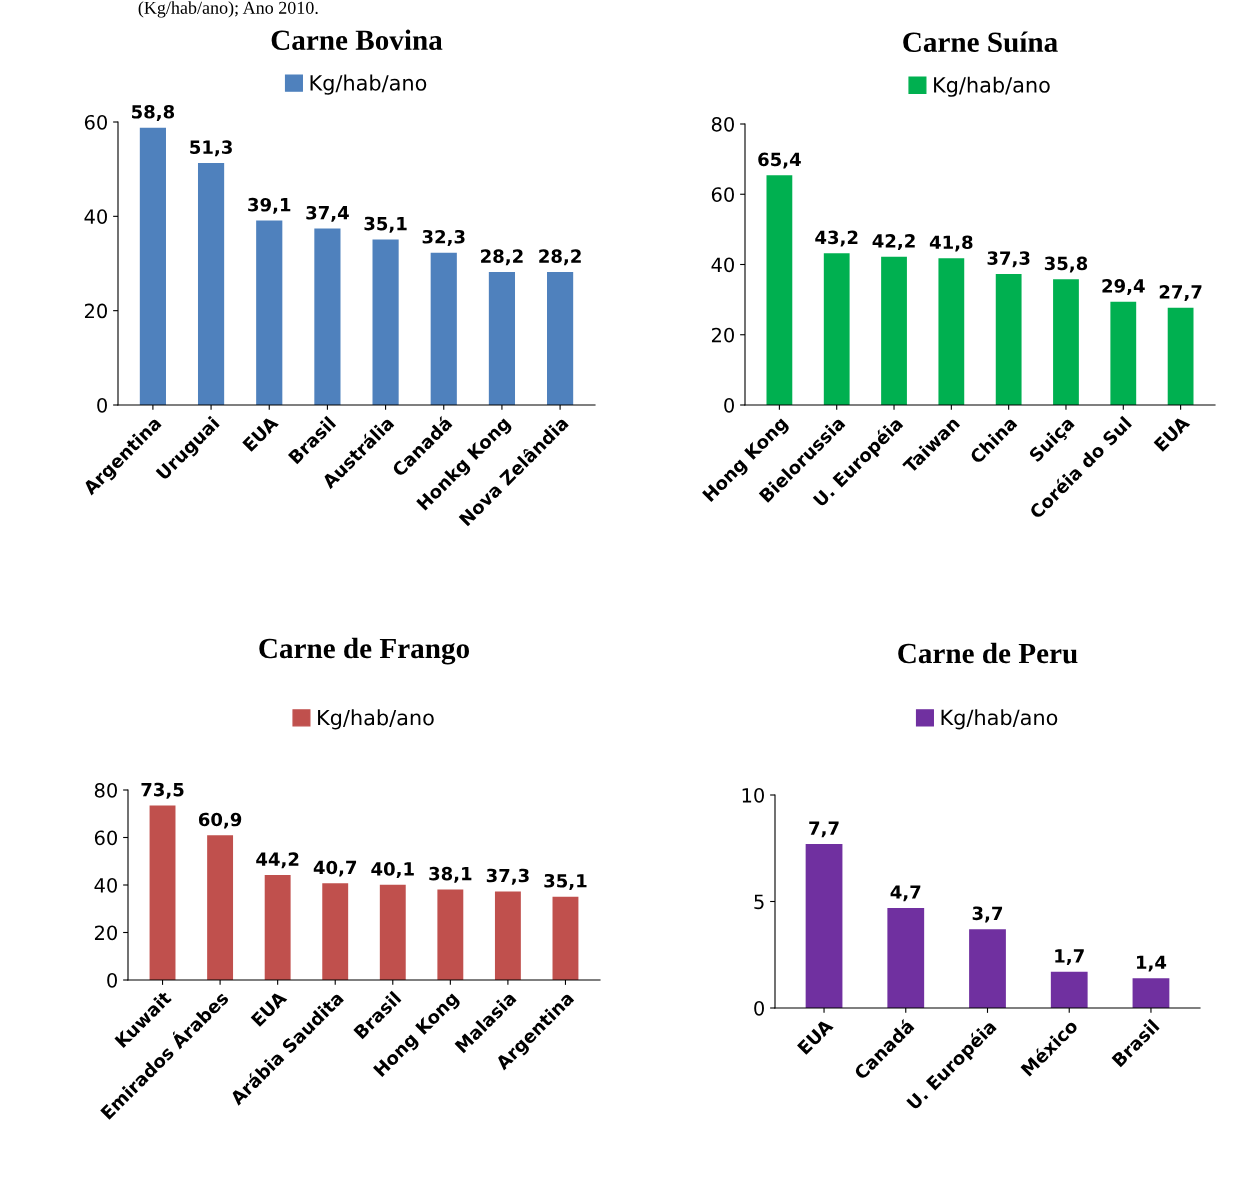 The height and width of the screenshot is (1184, 1253). What do you see at coordinates (988, 653) in the screenshot?
I see `chart-title: Carne de Peru` at bounding box center [988, 653].